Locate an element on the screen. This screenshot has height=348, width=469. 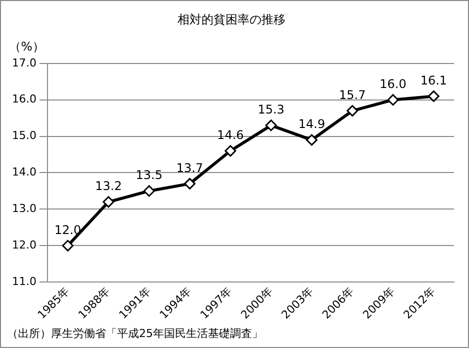
y-tick-label: 11.0 is located at coordinates (24, 281).